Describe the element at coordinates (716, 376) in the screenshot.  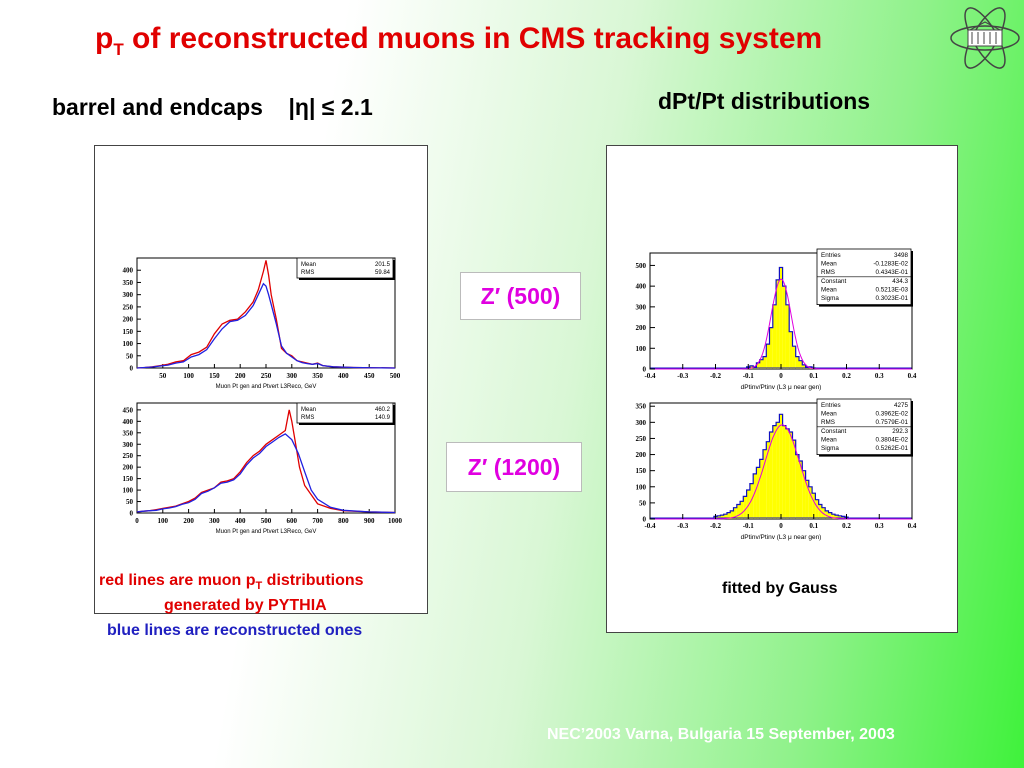
I see `x-tick-label: -0.2` at that location.